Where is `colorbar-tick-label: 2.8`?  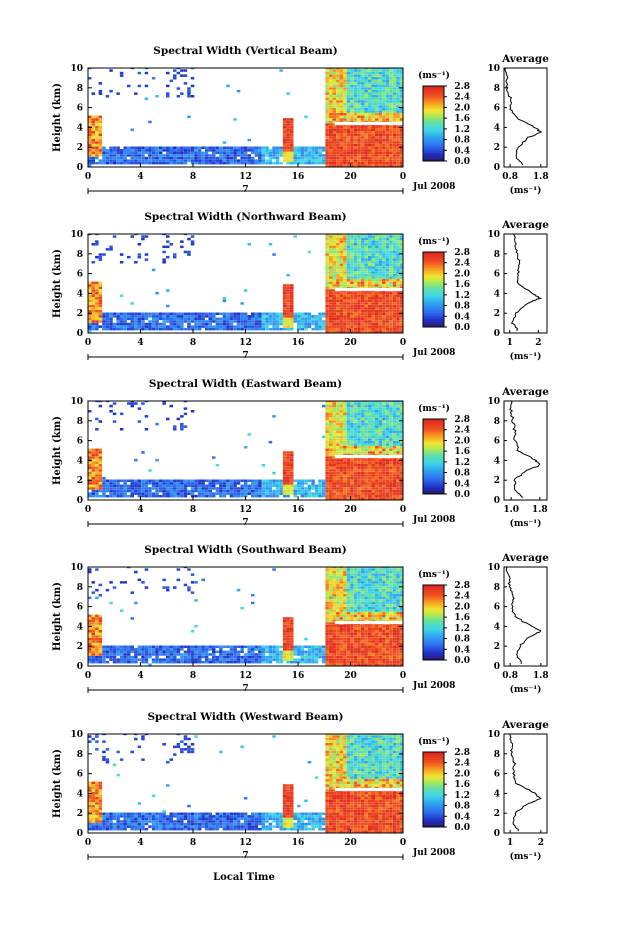 colorbar-tick-label: 2.8 is located at coordinates (462, 253).